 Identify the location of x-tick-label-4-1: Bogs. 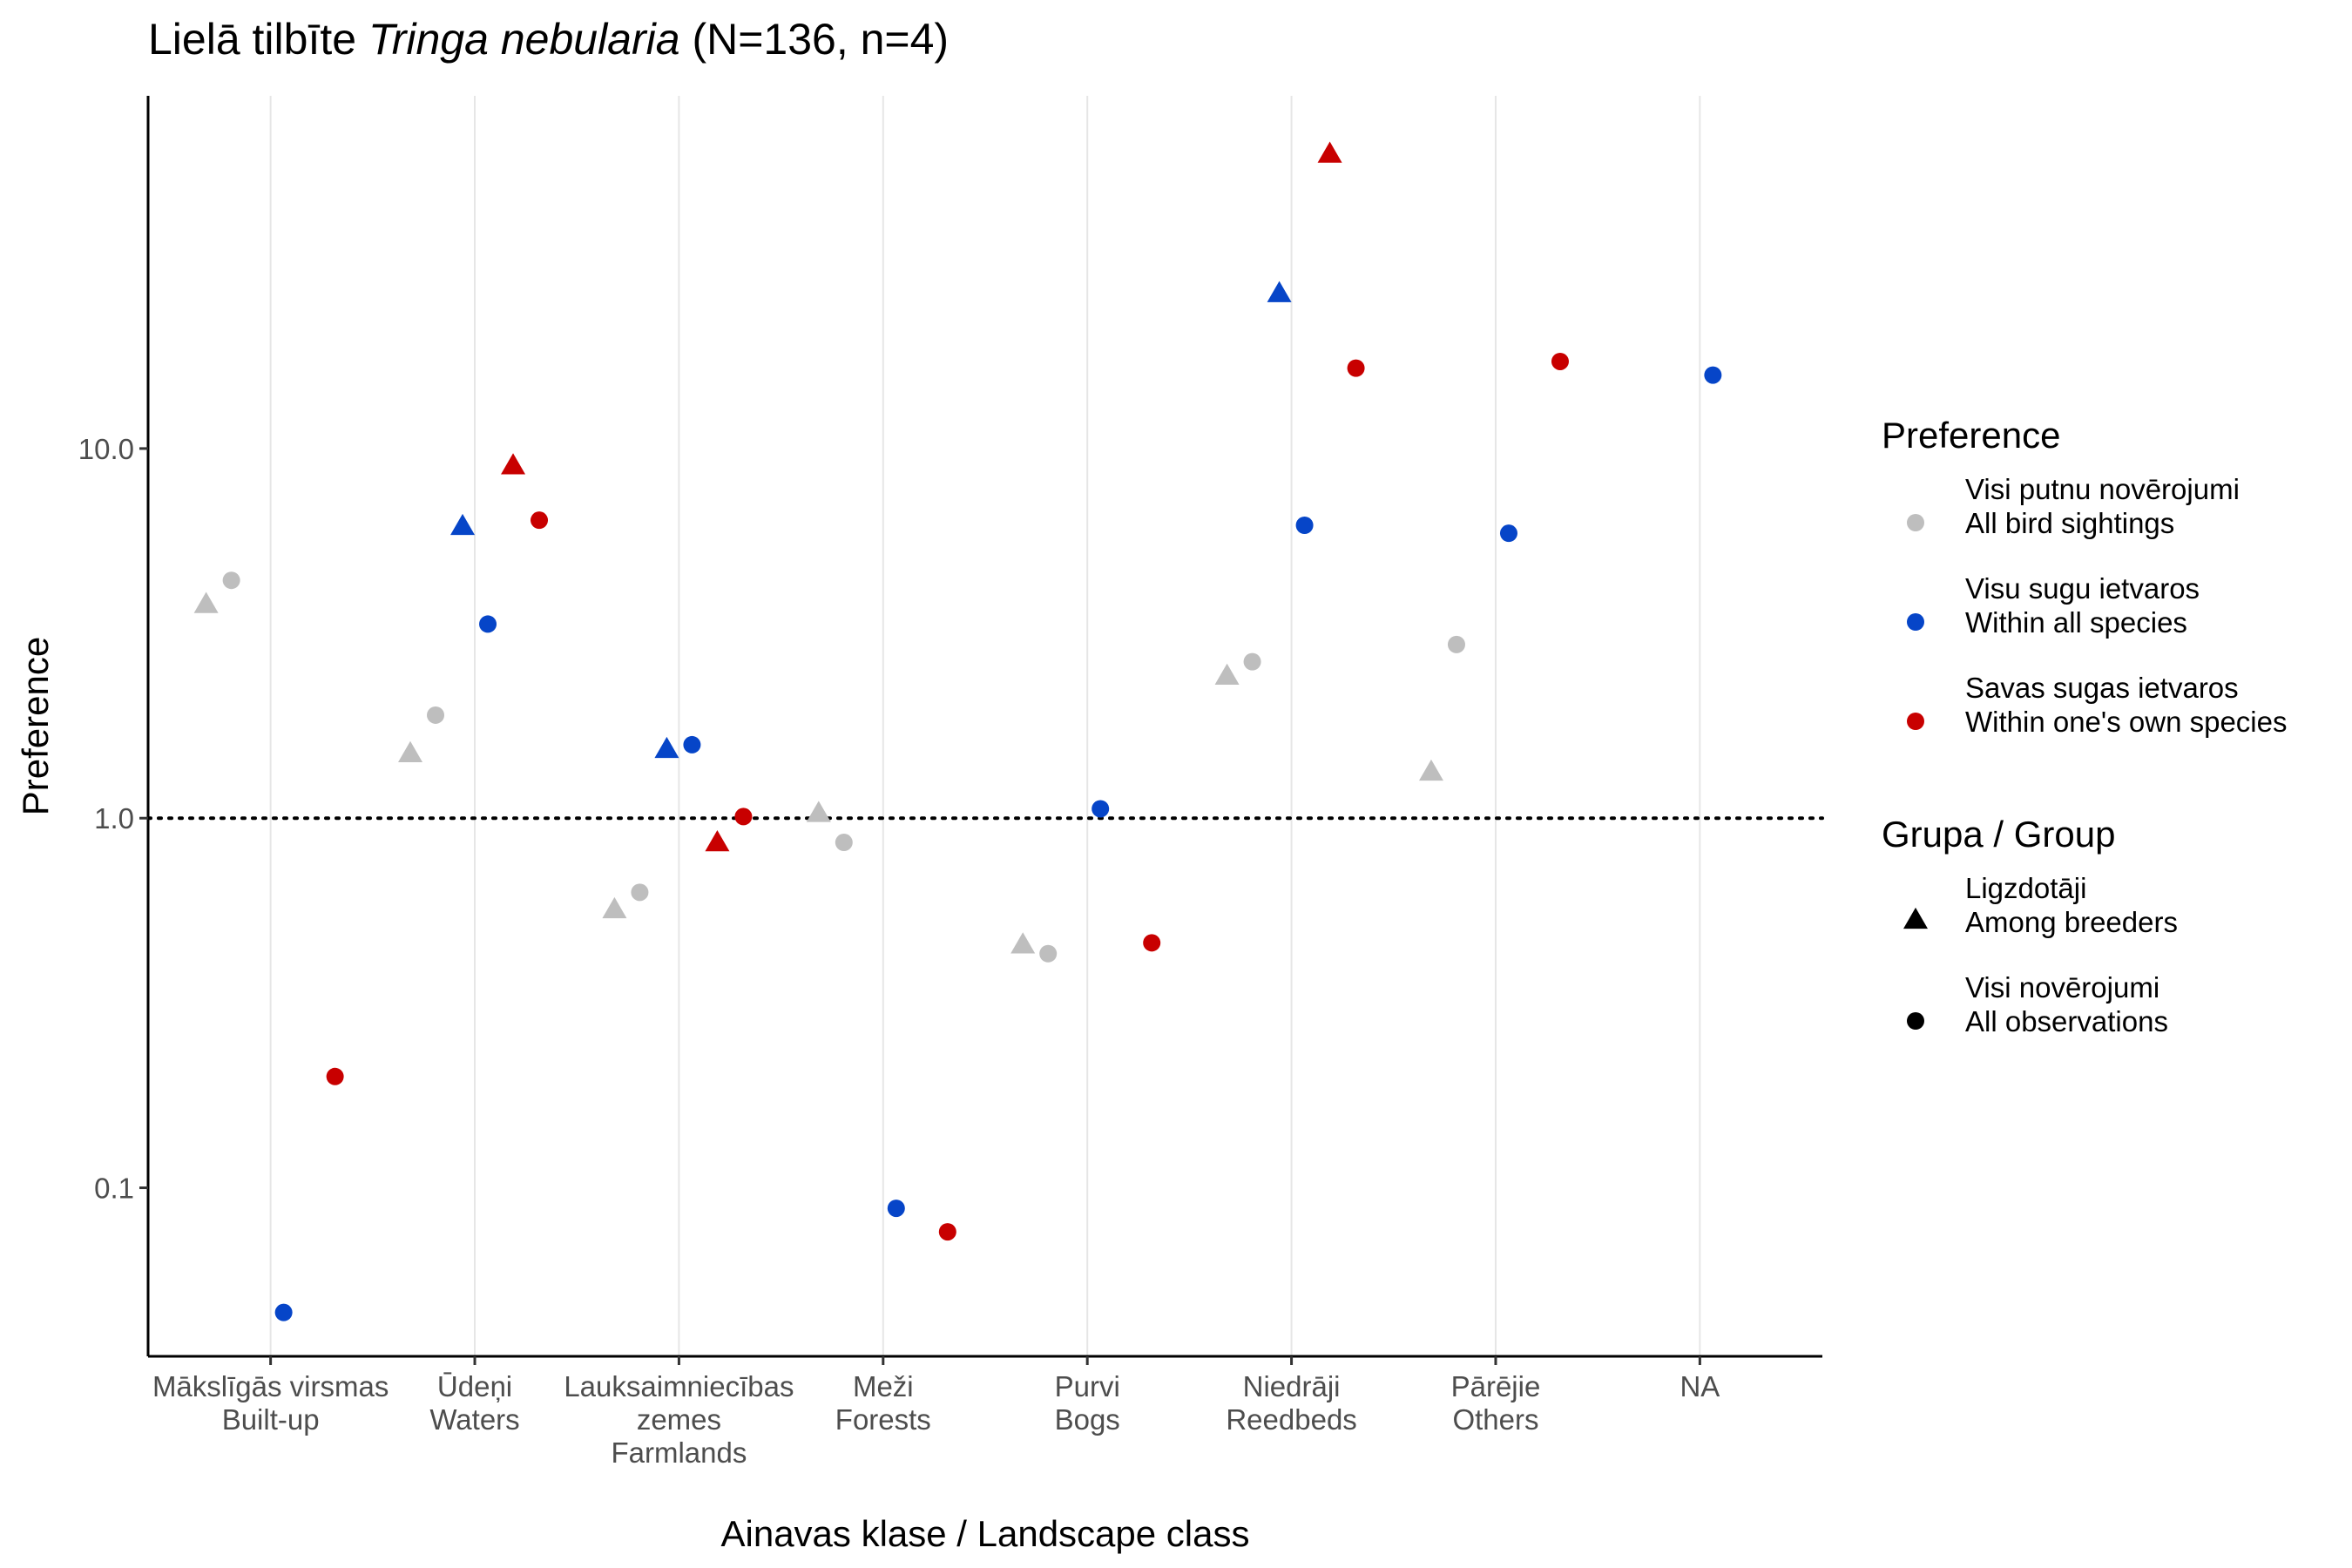
(1087, 1419).